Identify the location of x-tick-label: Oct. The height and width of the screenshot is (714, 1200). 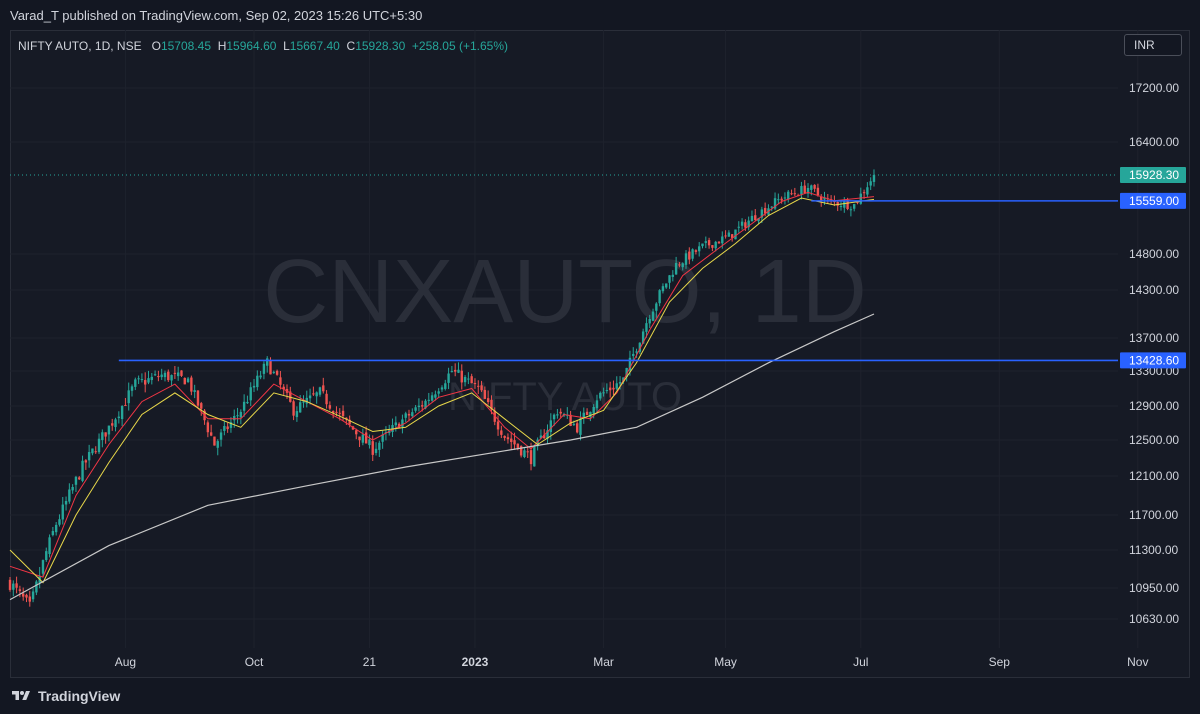
(254, 662).